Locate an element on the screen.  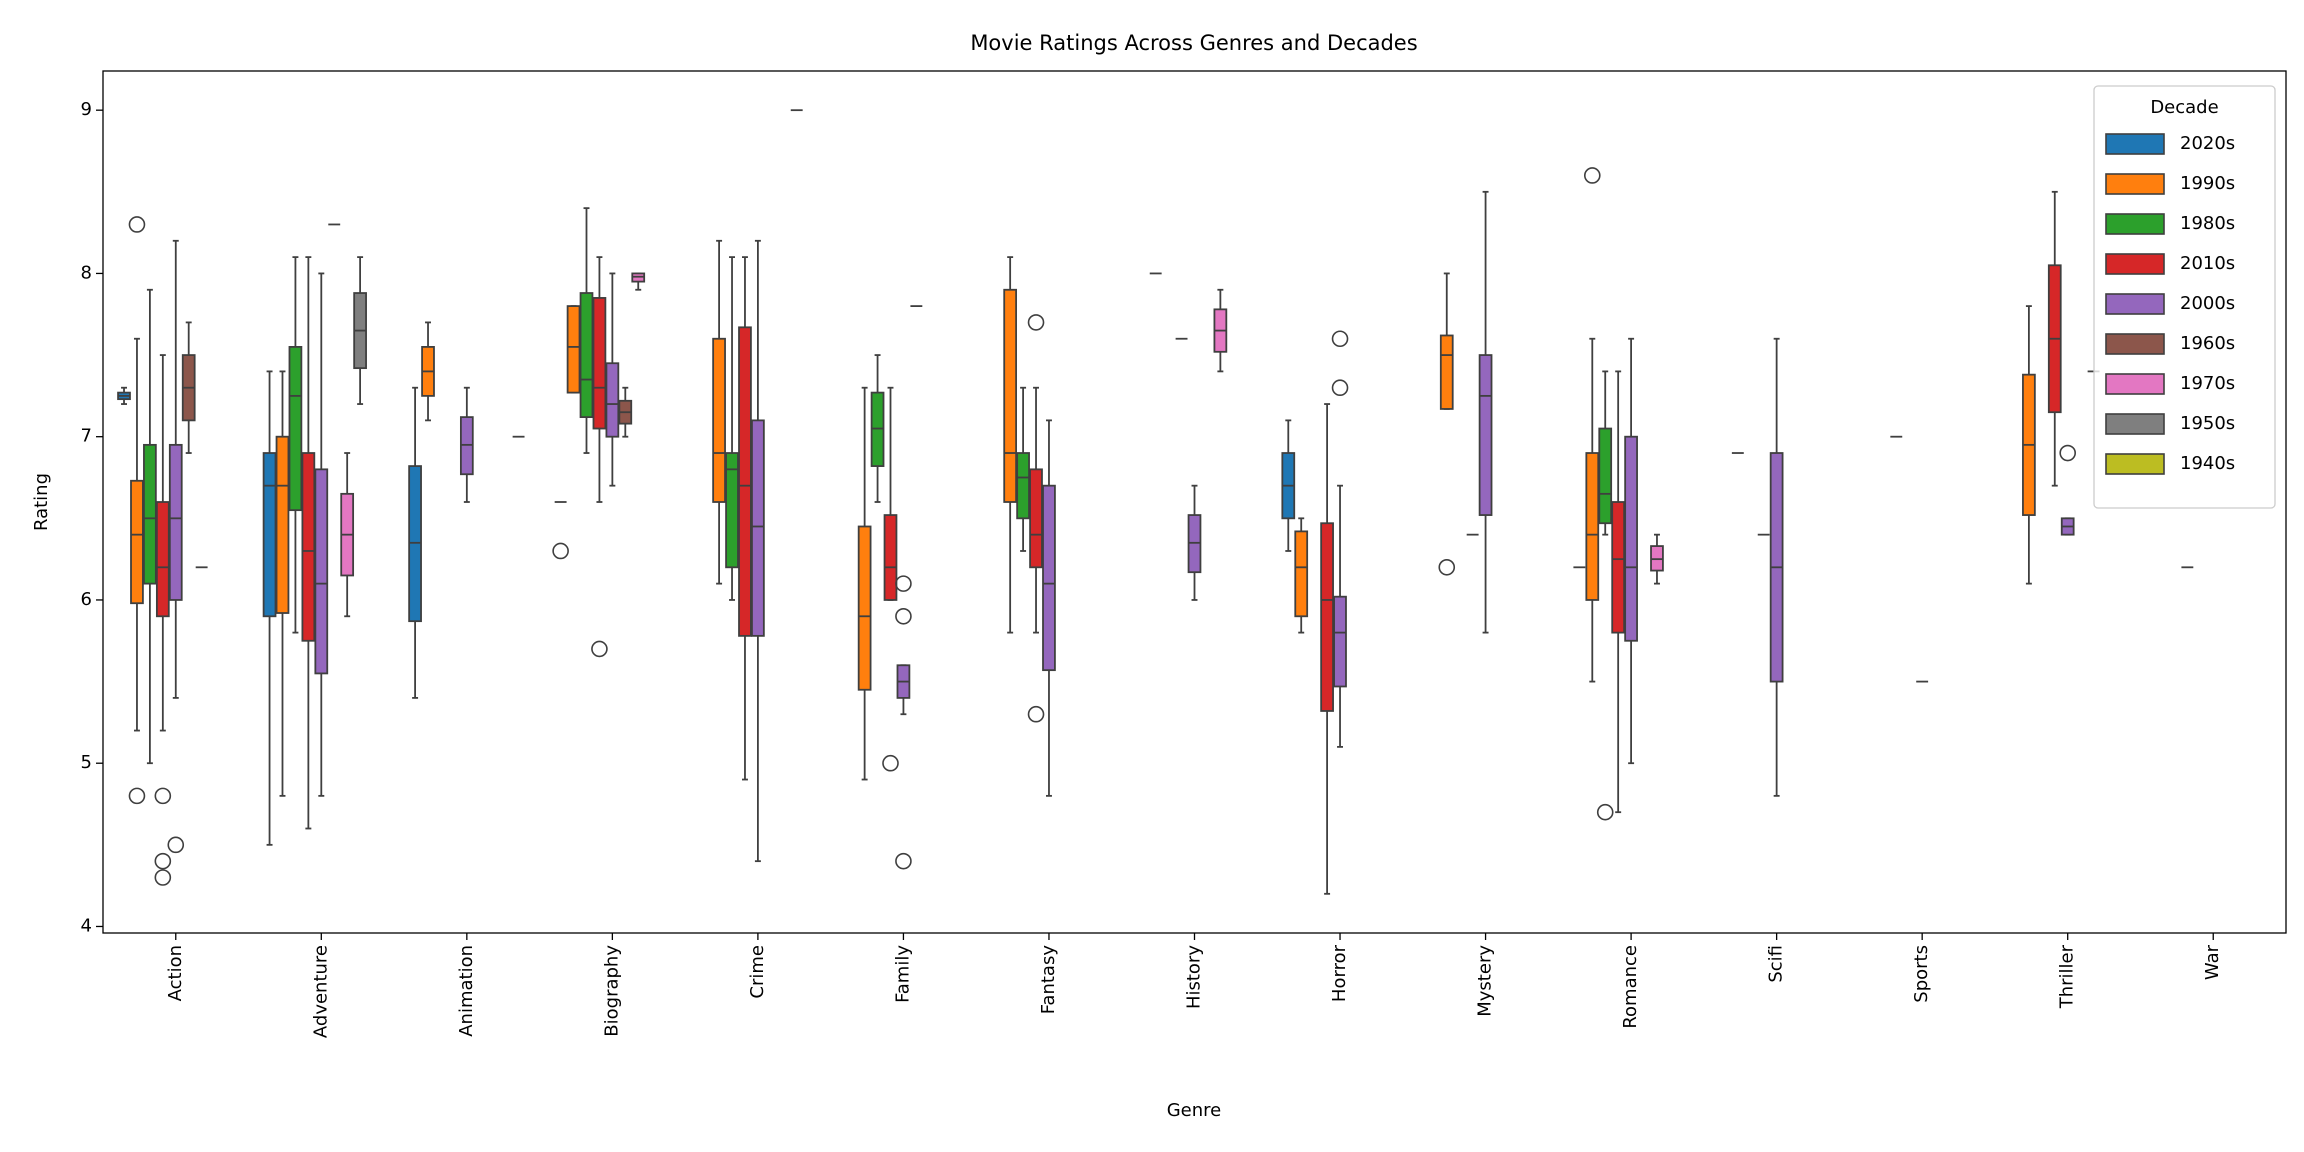
legend-label: 2010s is located at coordinates (2207, 263).